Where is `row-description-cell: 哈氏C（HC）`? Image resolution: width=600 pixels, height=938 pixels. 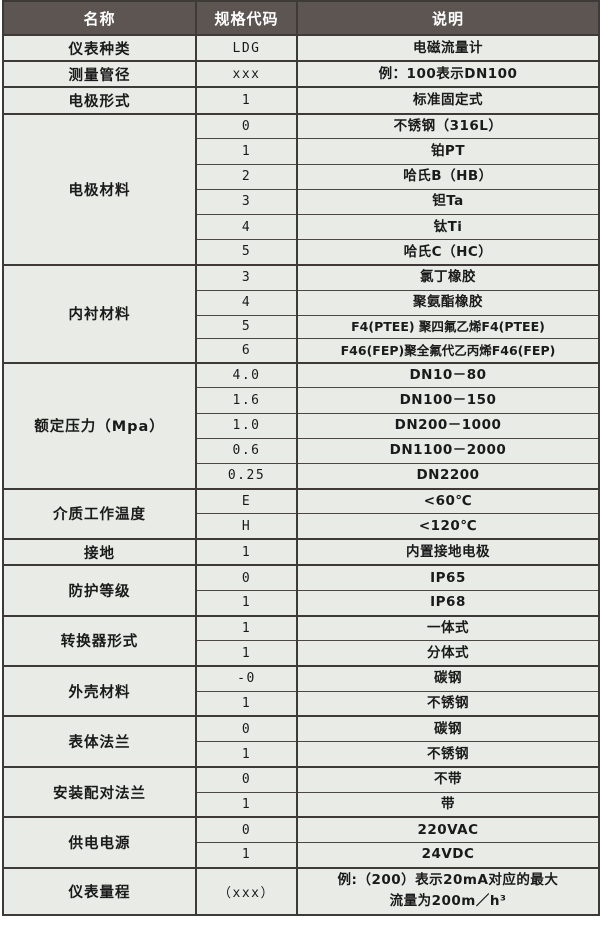 row-description-cell: 哈氏C（HC） is located at coordinates (448, 252).